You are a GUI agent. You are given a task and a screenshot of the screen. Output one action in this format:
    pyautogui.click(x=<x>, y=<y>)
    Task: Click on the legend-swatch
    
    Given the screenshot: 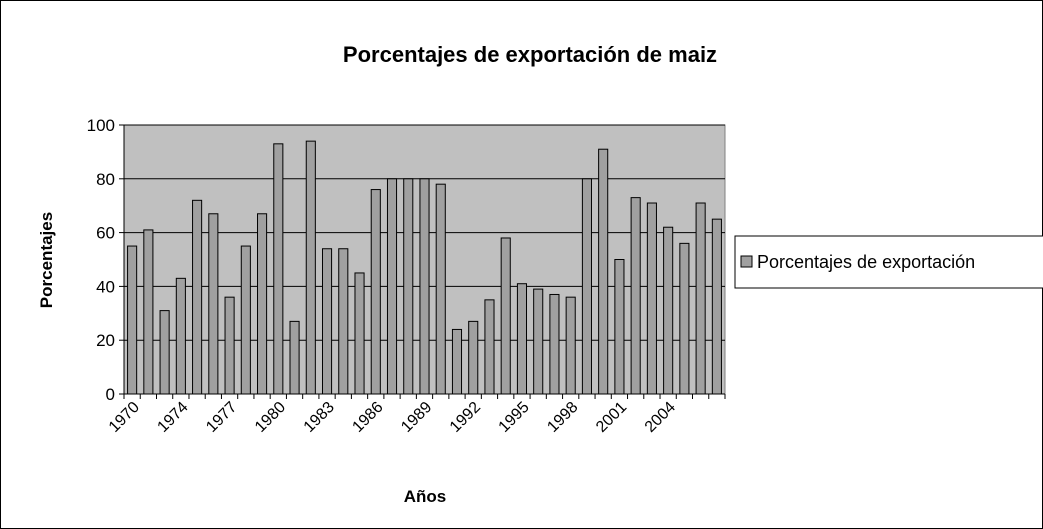 What is the action you would take?
    pyautogui.click(x=746, y=261)
    